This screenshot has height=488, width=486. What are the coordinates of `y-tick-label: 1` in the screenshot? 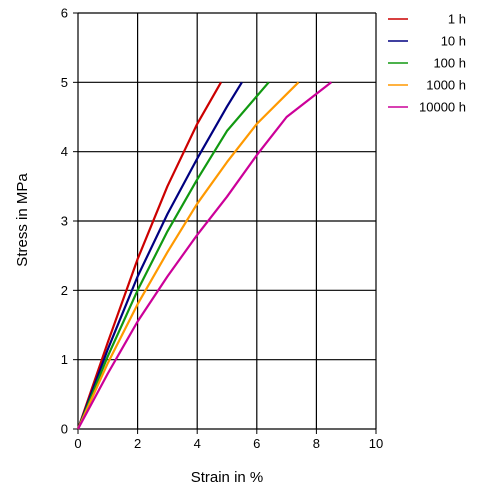 It's located at (64, 359).